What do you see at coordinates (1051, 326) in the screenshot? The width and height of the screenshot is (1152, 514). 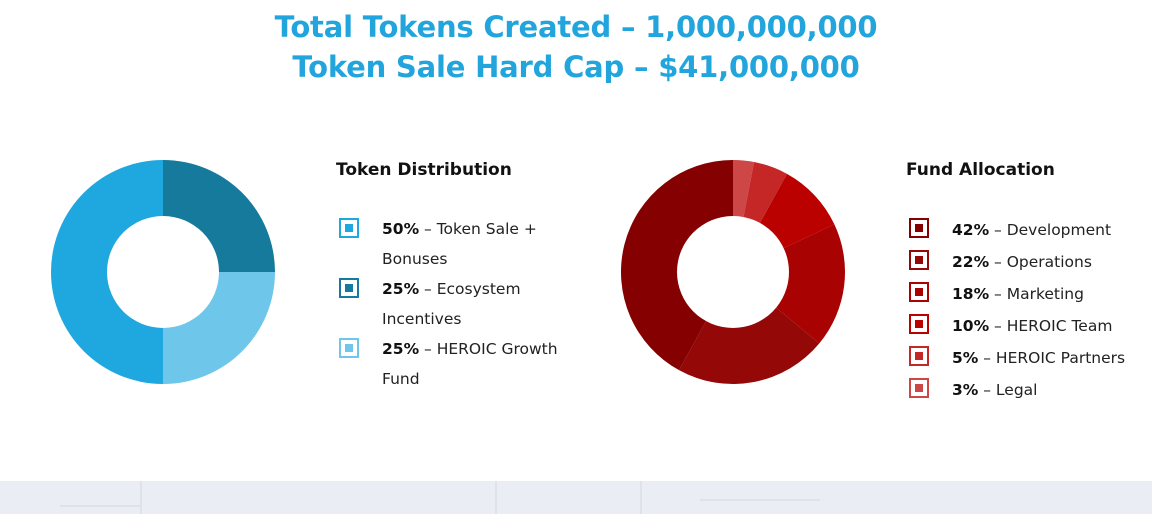 I see `legend-label: – HEROIC Team` at bounding box center [1051, 326].